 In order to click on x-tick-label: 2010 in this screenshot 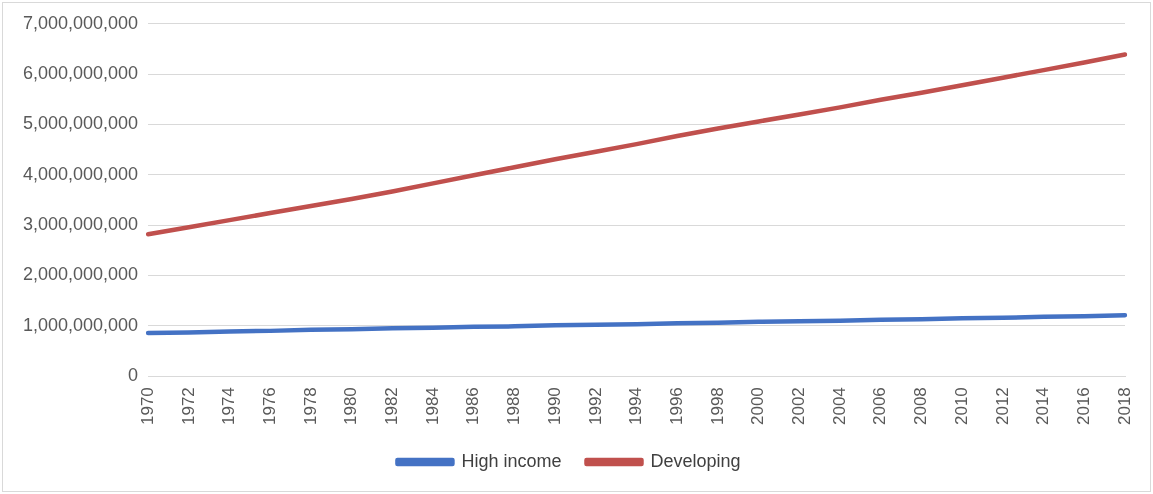, I will do `click(961, 406)`.